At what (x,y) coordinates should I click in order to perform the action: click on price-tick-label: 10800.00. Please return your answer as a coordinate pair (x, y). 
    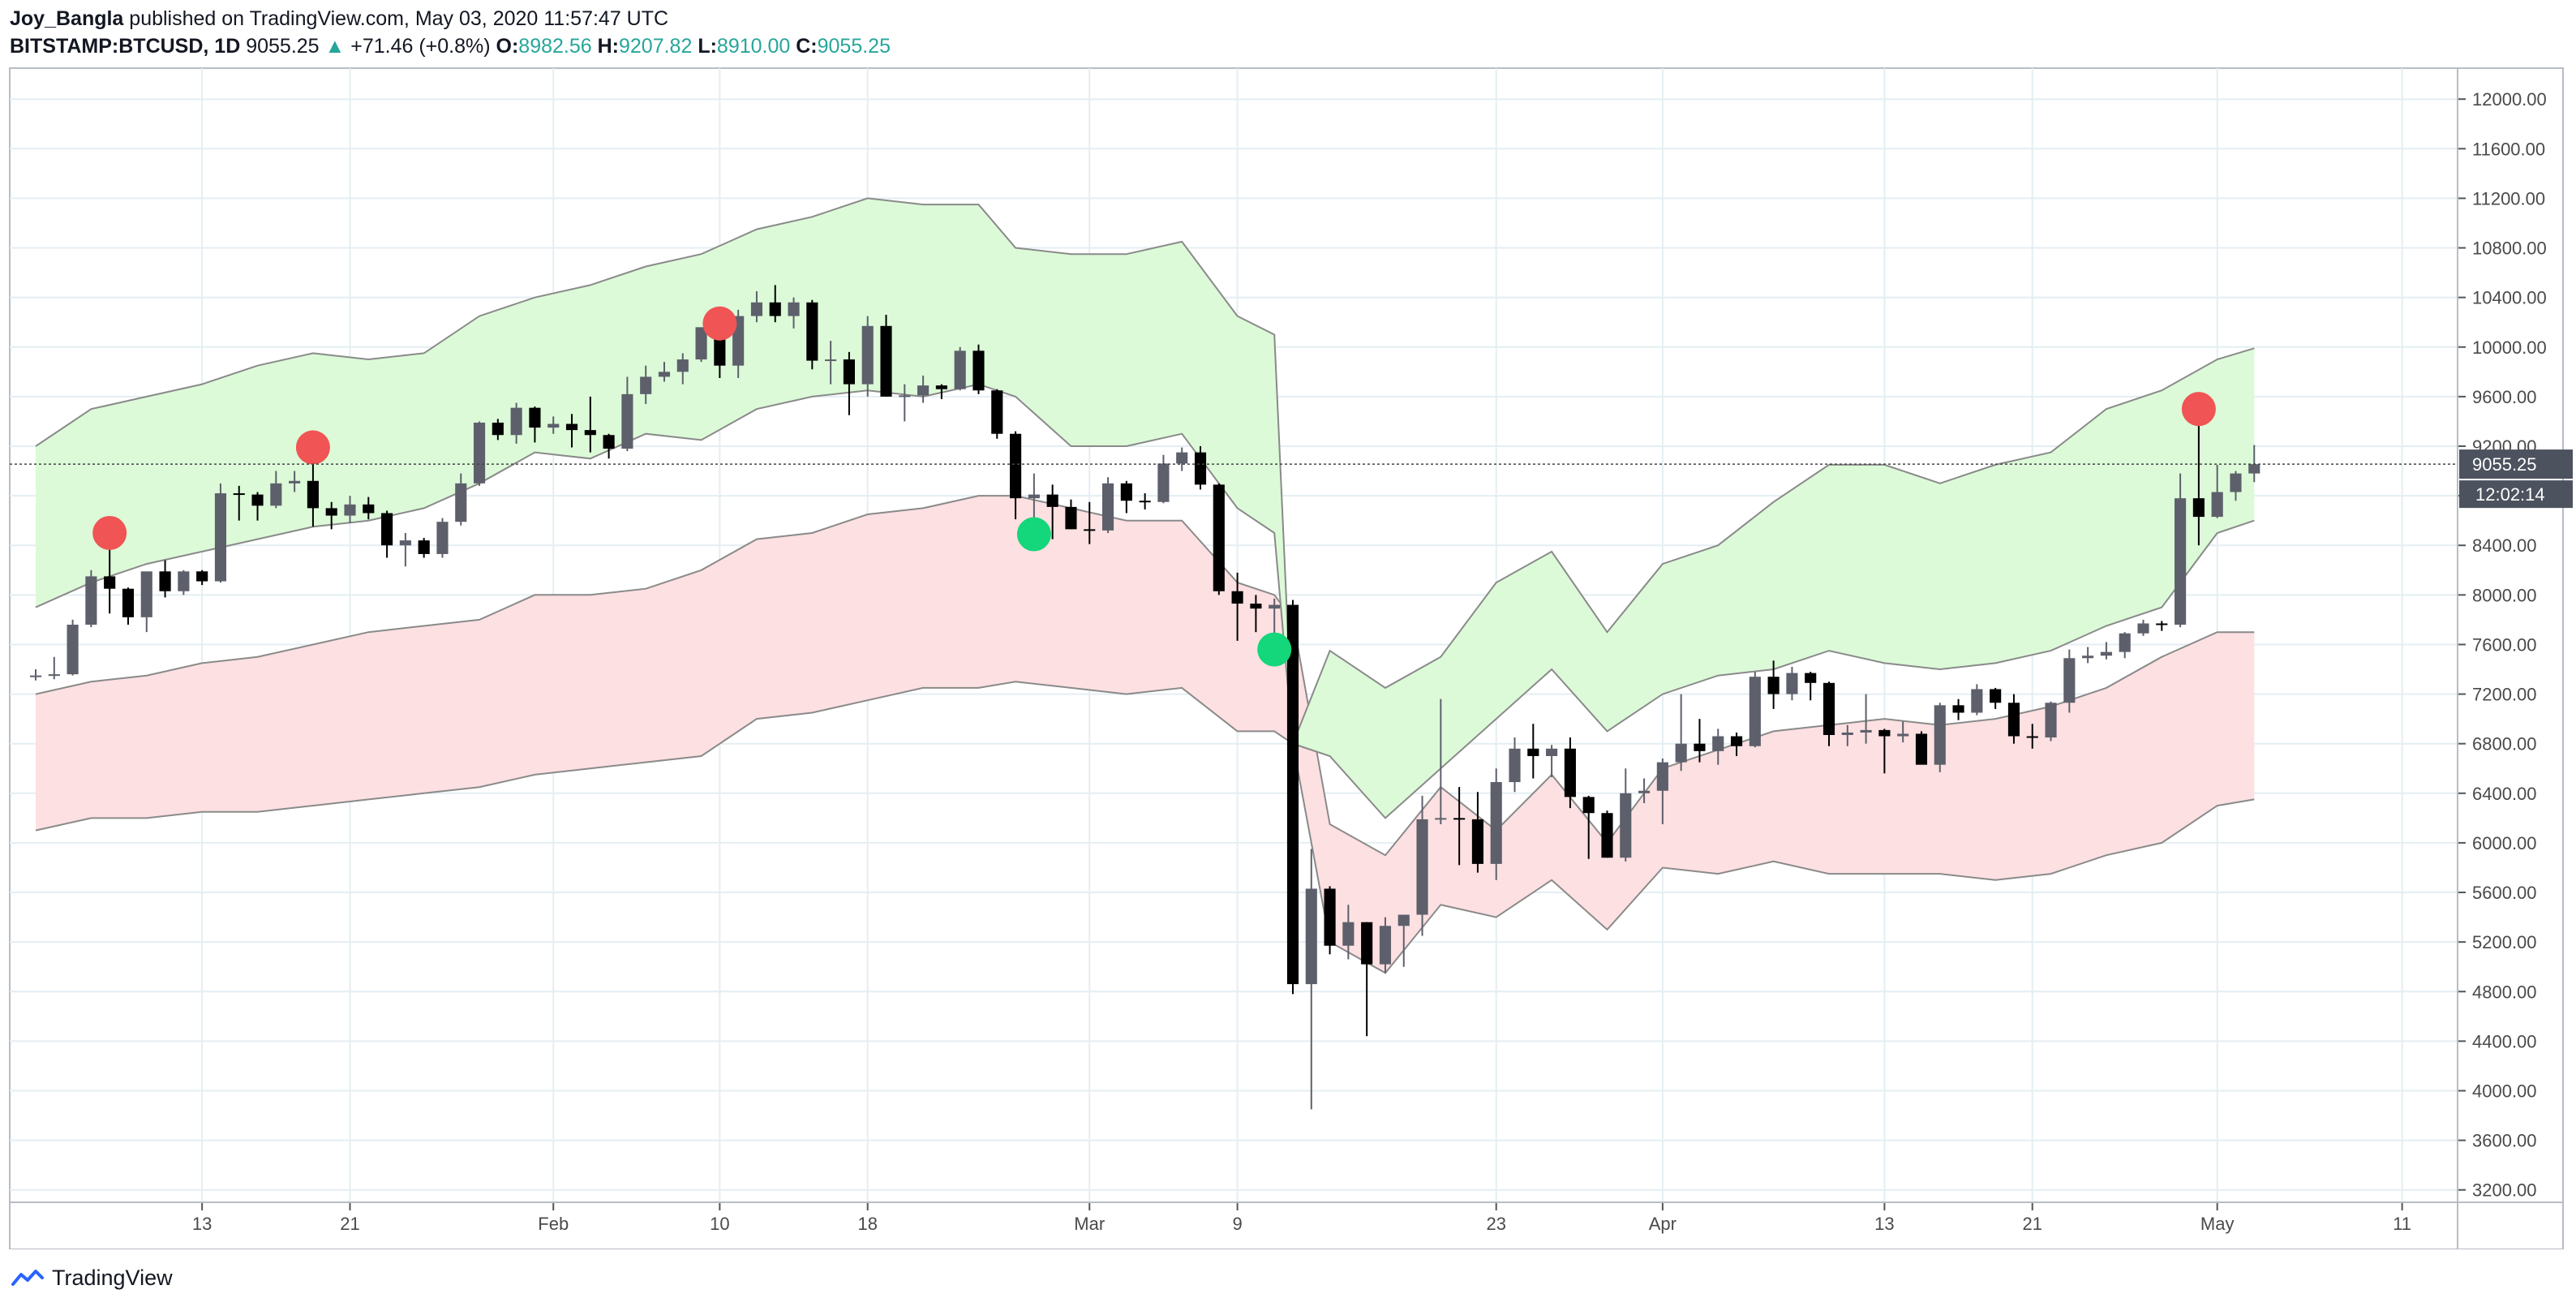
    Looking at the image, I should click on (2509, 249).